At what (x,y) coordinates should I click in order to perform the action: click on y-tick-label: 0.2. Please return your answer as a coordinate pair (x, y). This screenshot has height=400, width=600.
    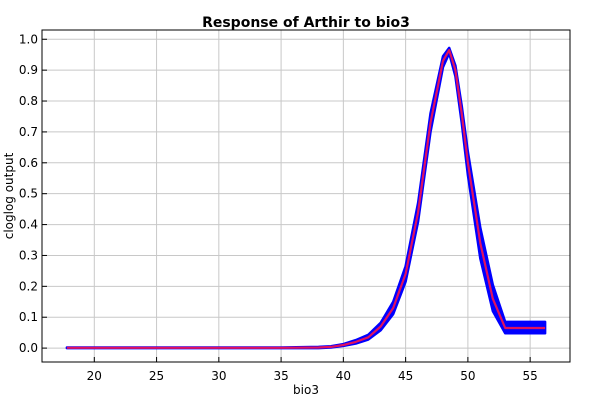
    Looking at the image, I should click on (28, 286).